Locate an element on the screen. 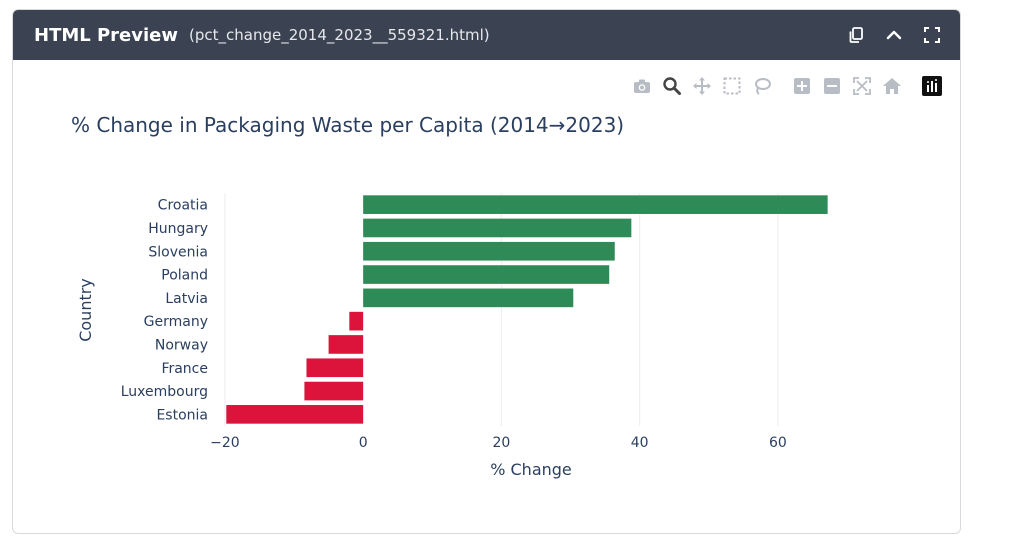 Image resolution: width=1024 pixels, height=549 pixels. y-tick-label: France is located at coordinates (184, 369).